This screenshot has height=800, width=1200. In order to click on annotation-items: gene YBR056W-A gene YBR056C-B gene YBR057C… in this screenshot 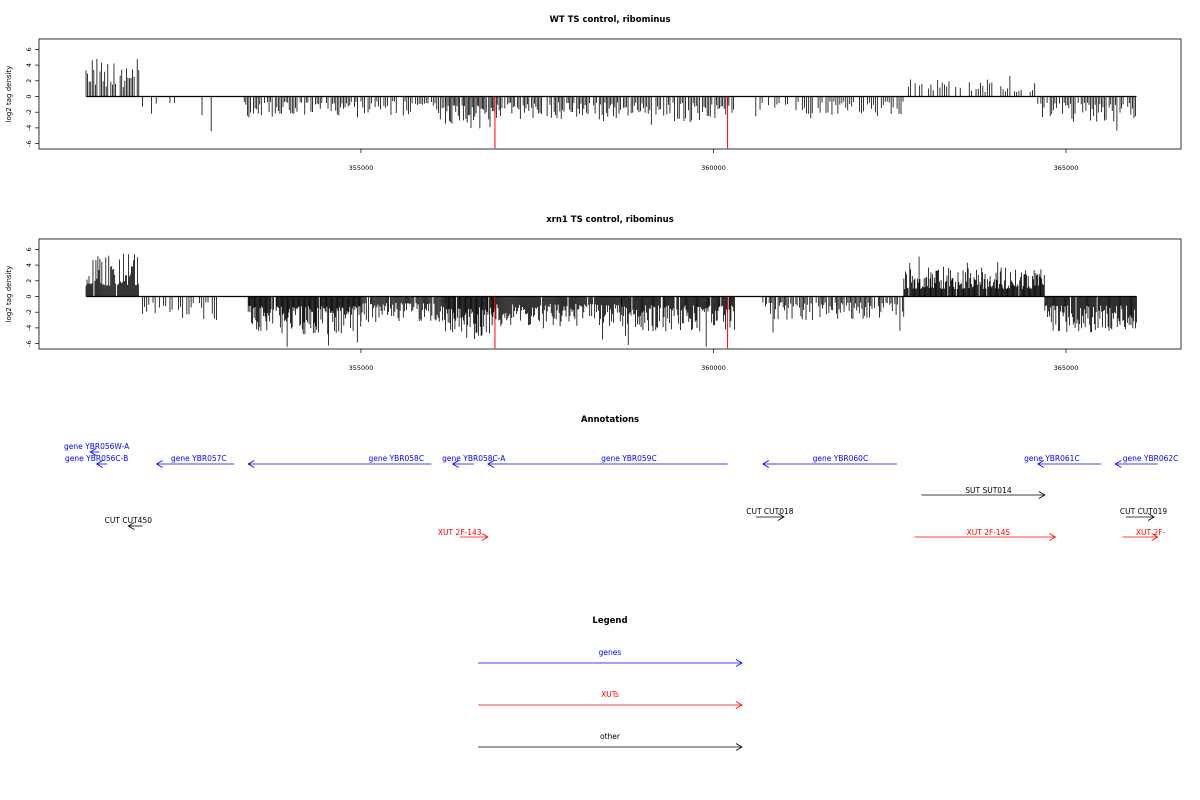, I will do `click(621, 491)`.